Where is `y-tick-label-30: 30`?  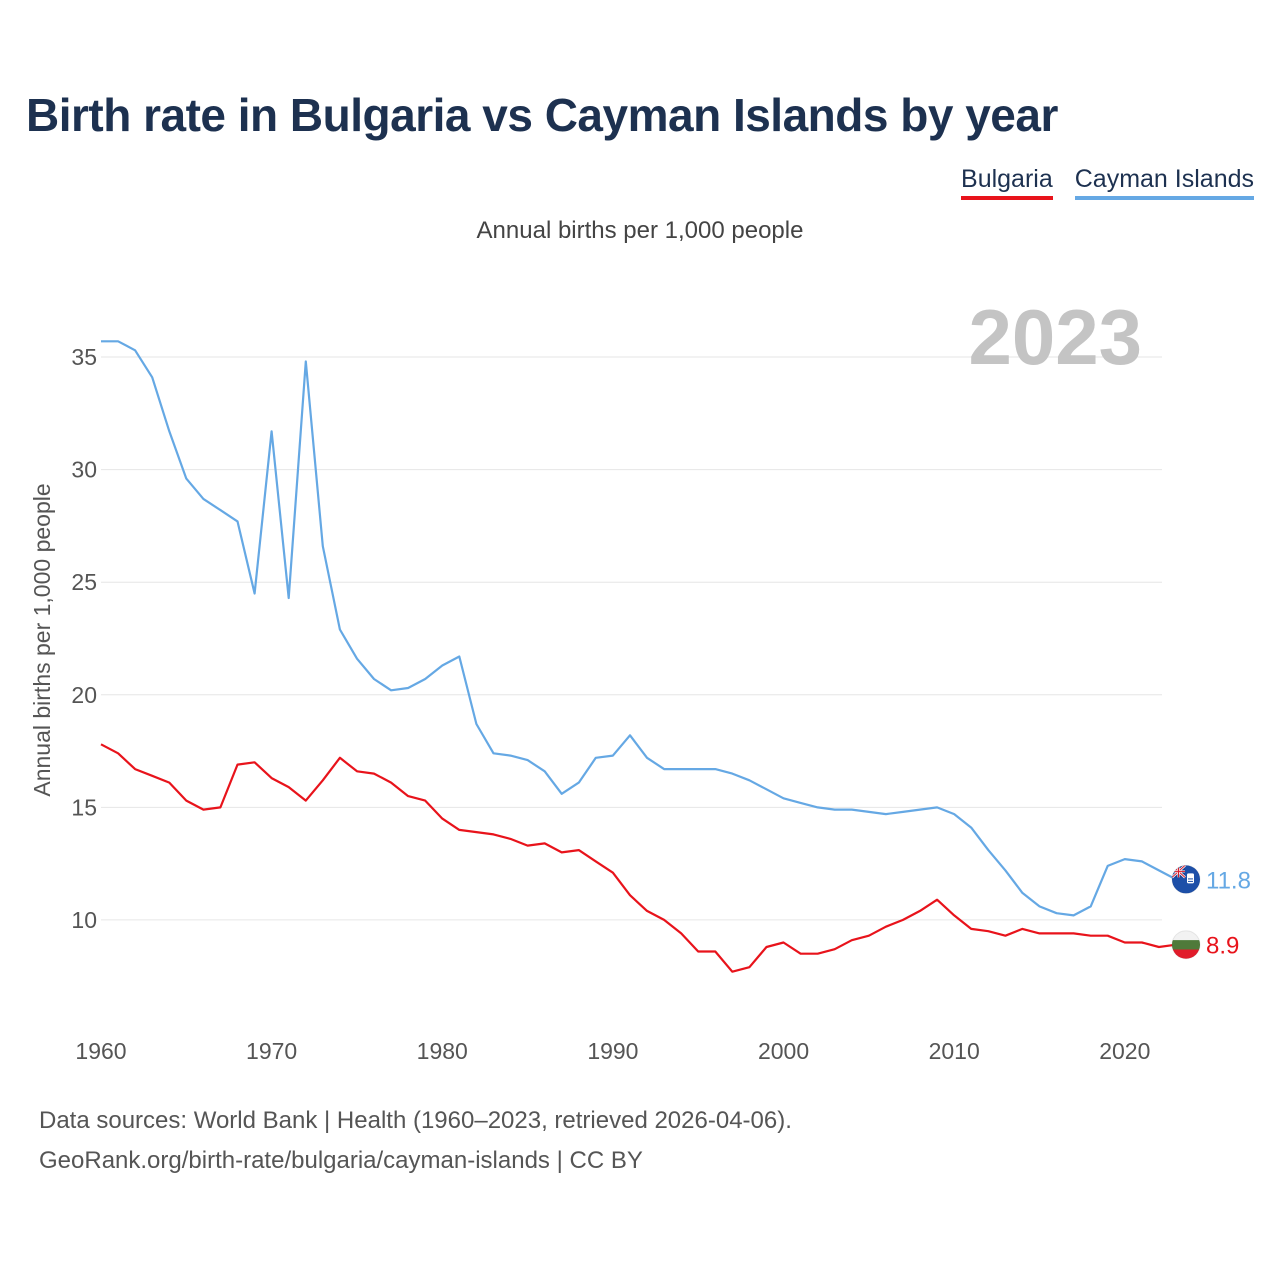 y-tick-label-30: 30 is located at coordinates (84, 470).